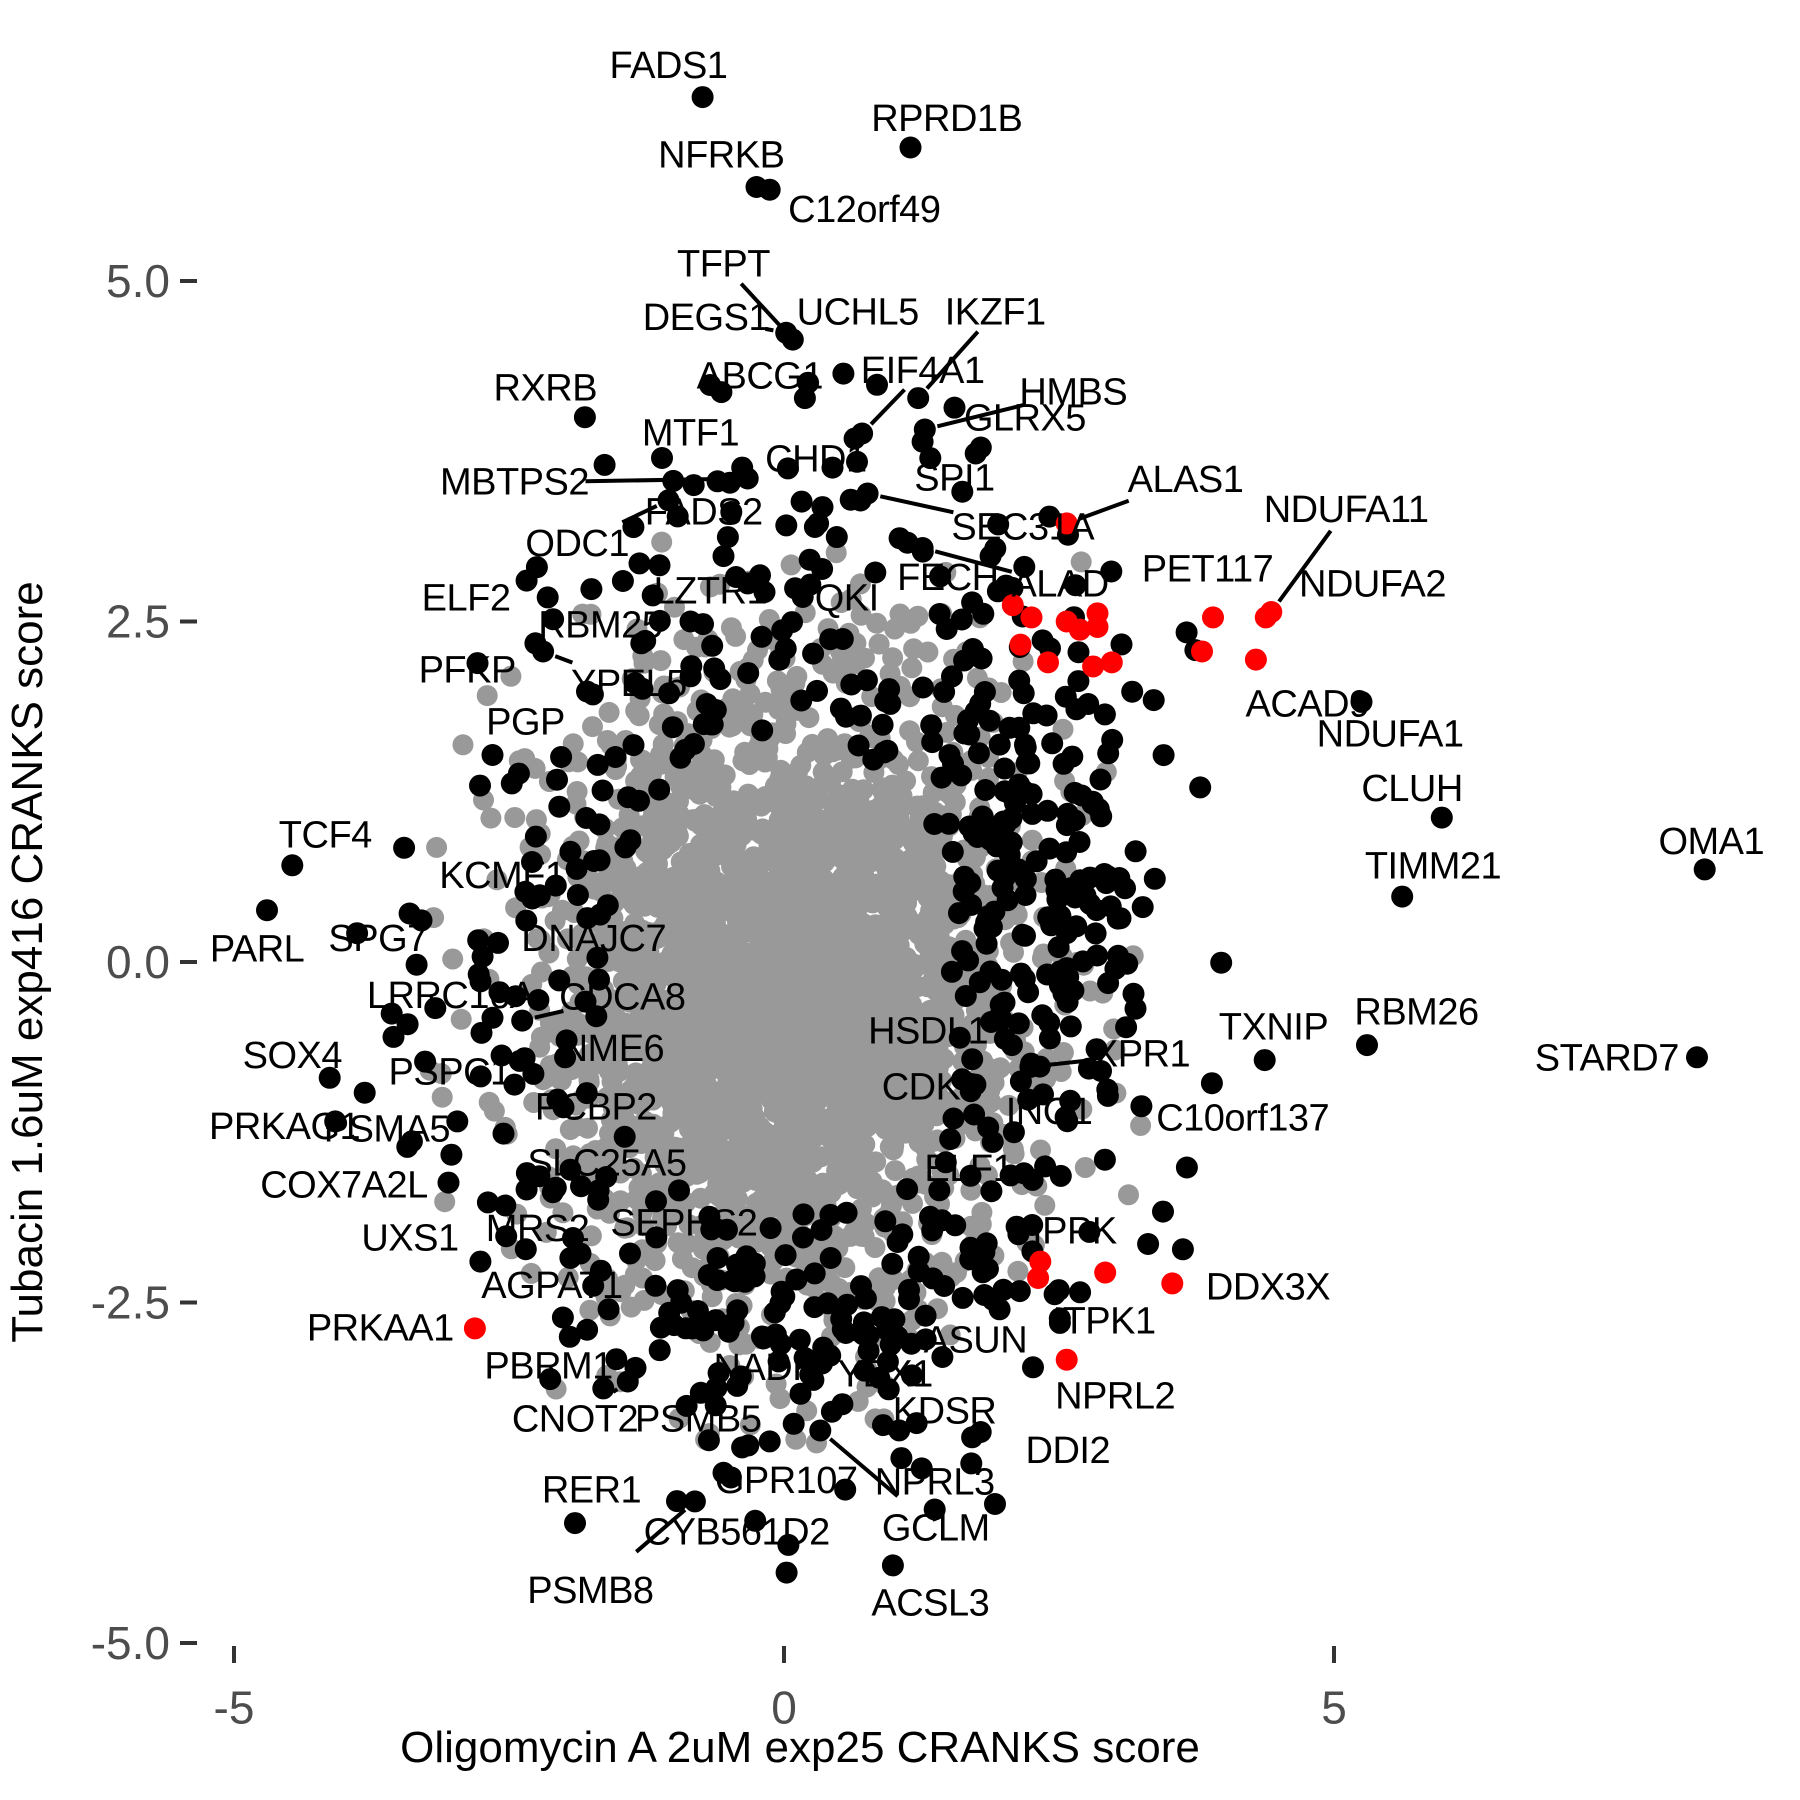 Image resolution: width=1800 pixels, height=1800 pixels. I want to click on gene-point-RBM26, so click(1367, 1045).